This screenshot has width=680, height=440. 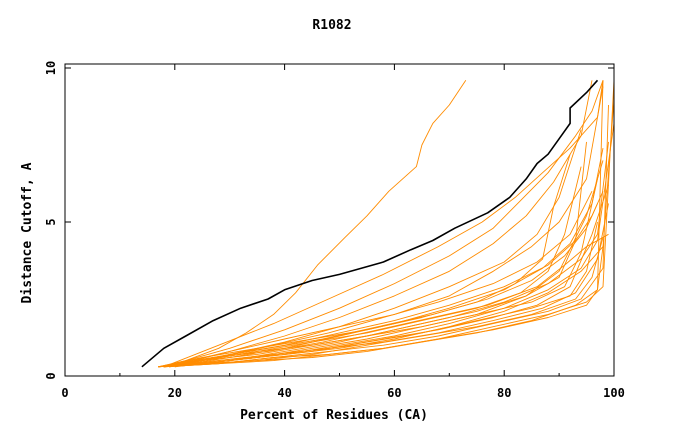 What do you see at coordinates (394, 393) in the screenshot?
I see `x-tick-label: 60` at bounding box center [394, 393].